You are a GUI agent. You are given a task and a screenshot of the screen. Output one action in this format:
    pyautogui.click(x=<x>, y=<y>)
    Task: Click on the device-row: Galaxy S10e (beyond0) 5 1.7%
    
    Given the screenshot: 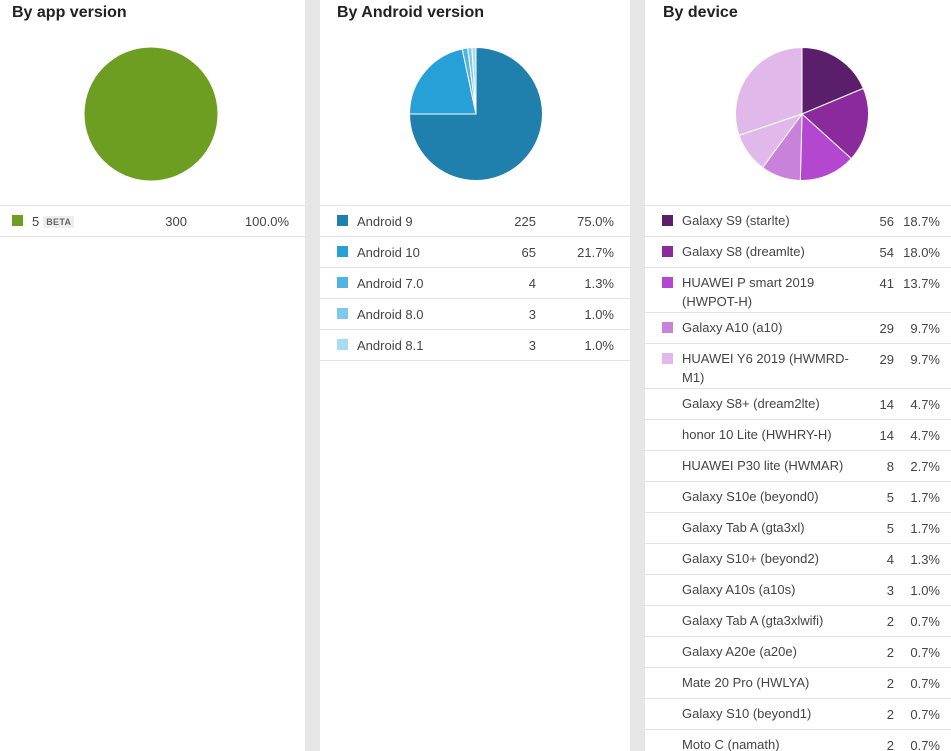 What is the action you would take?
    pyautogui.click(x=798, y=497)
    